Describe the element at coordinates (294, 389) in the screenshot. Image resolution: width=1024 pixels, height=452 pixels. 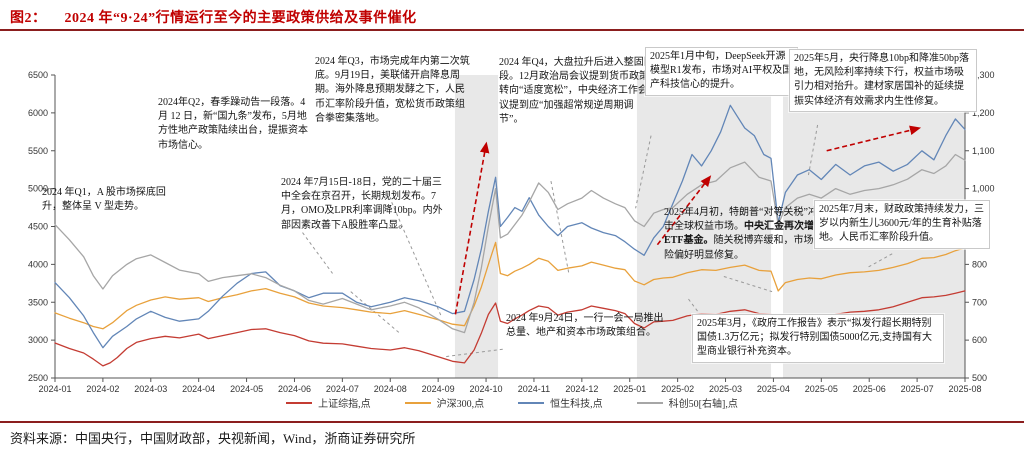
I see `x-axis-label: 2024-06` at that location.